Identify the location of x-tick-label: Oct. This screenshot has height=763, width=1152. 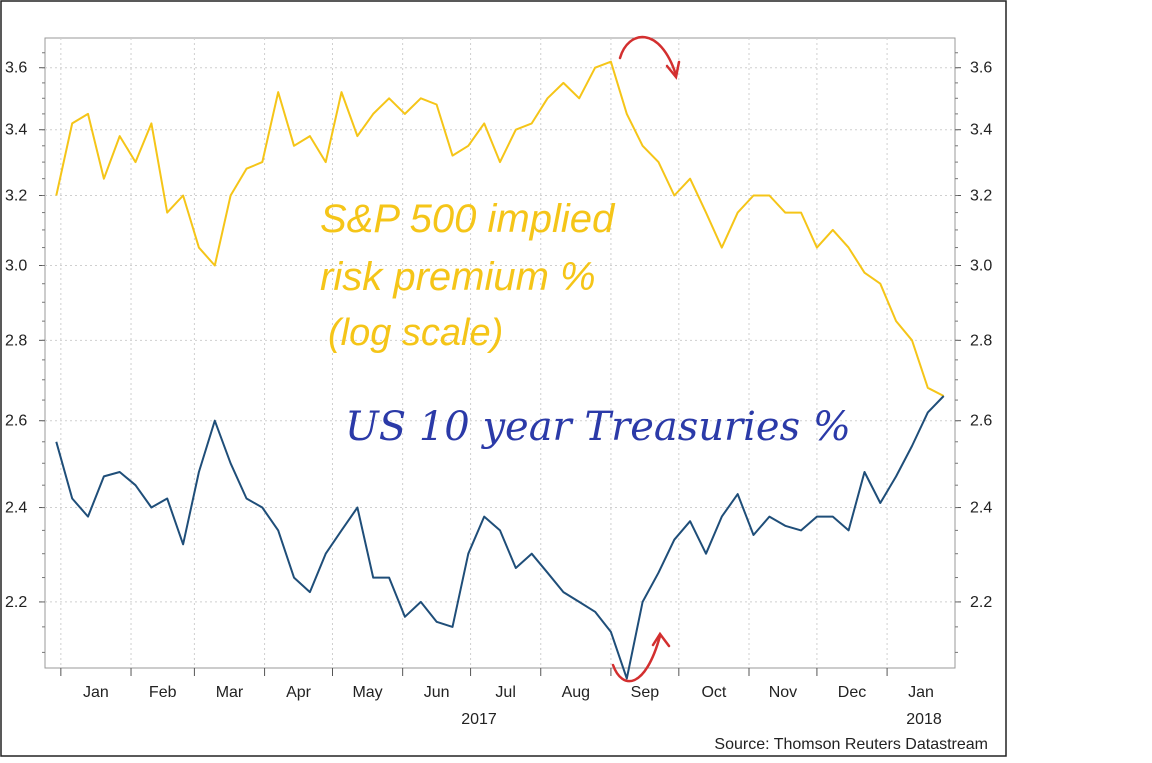
(713, 692).